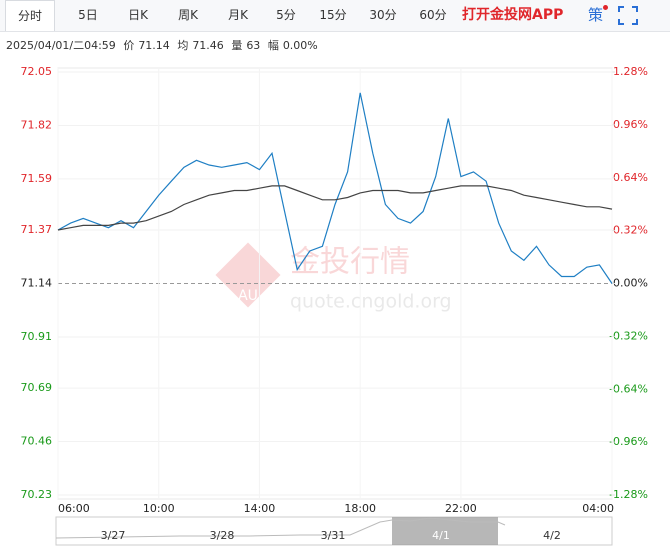 The image size is (670, 546). I want to click on watermark-site: quote.cngold.org, so click(371, 302).